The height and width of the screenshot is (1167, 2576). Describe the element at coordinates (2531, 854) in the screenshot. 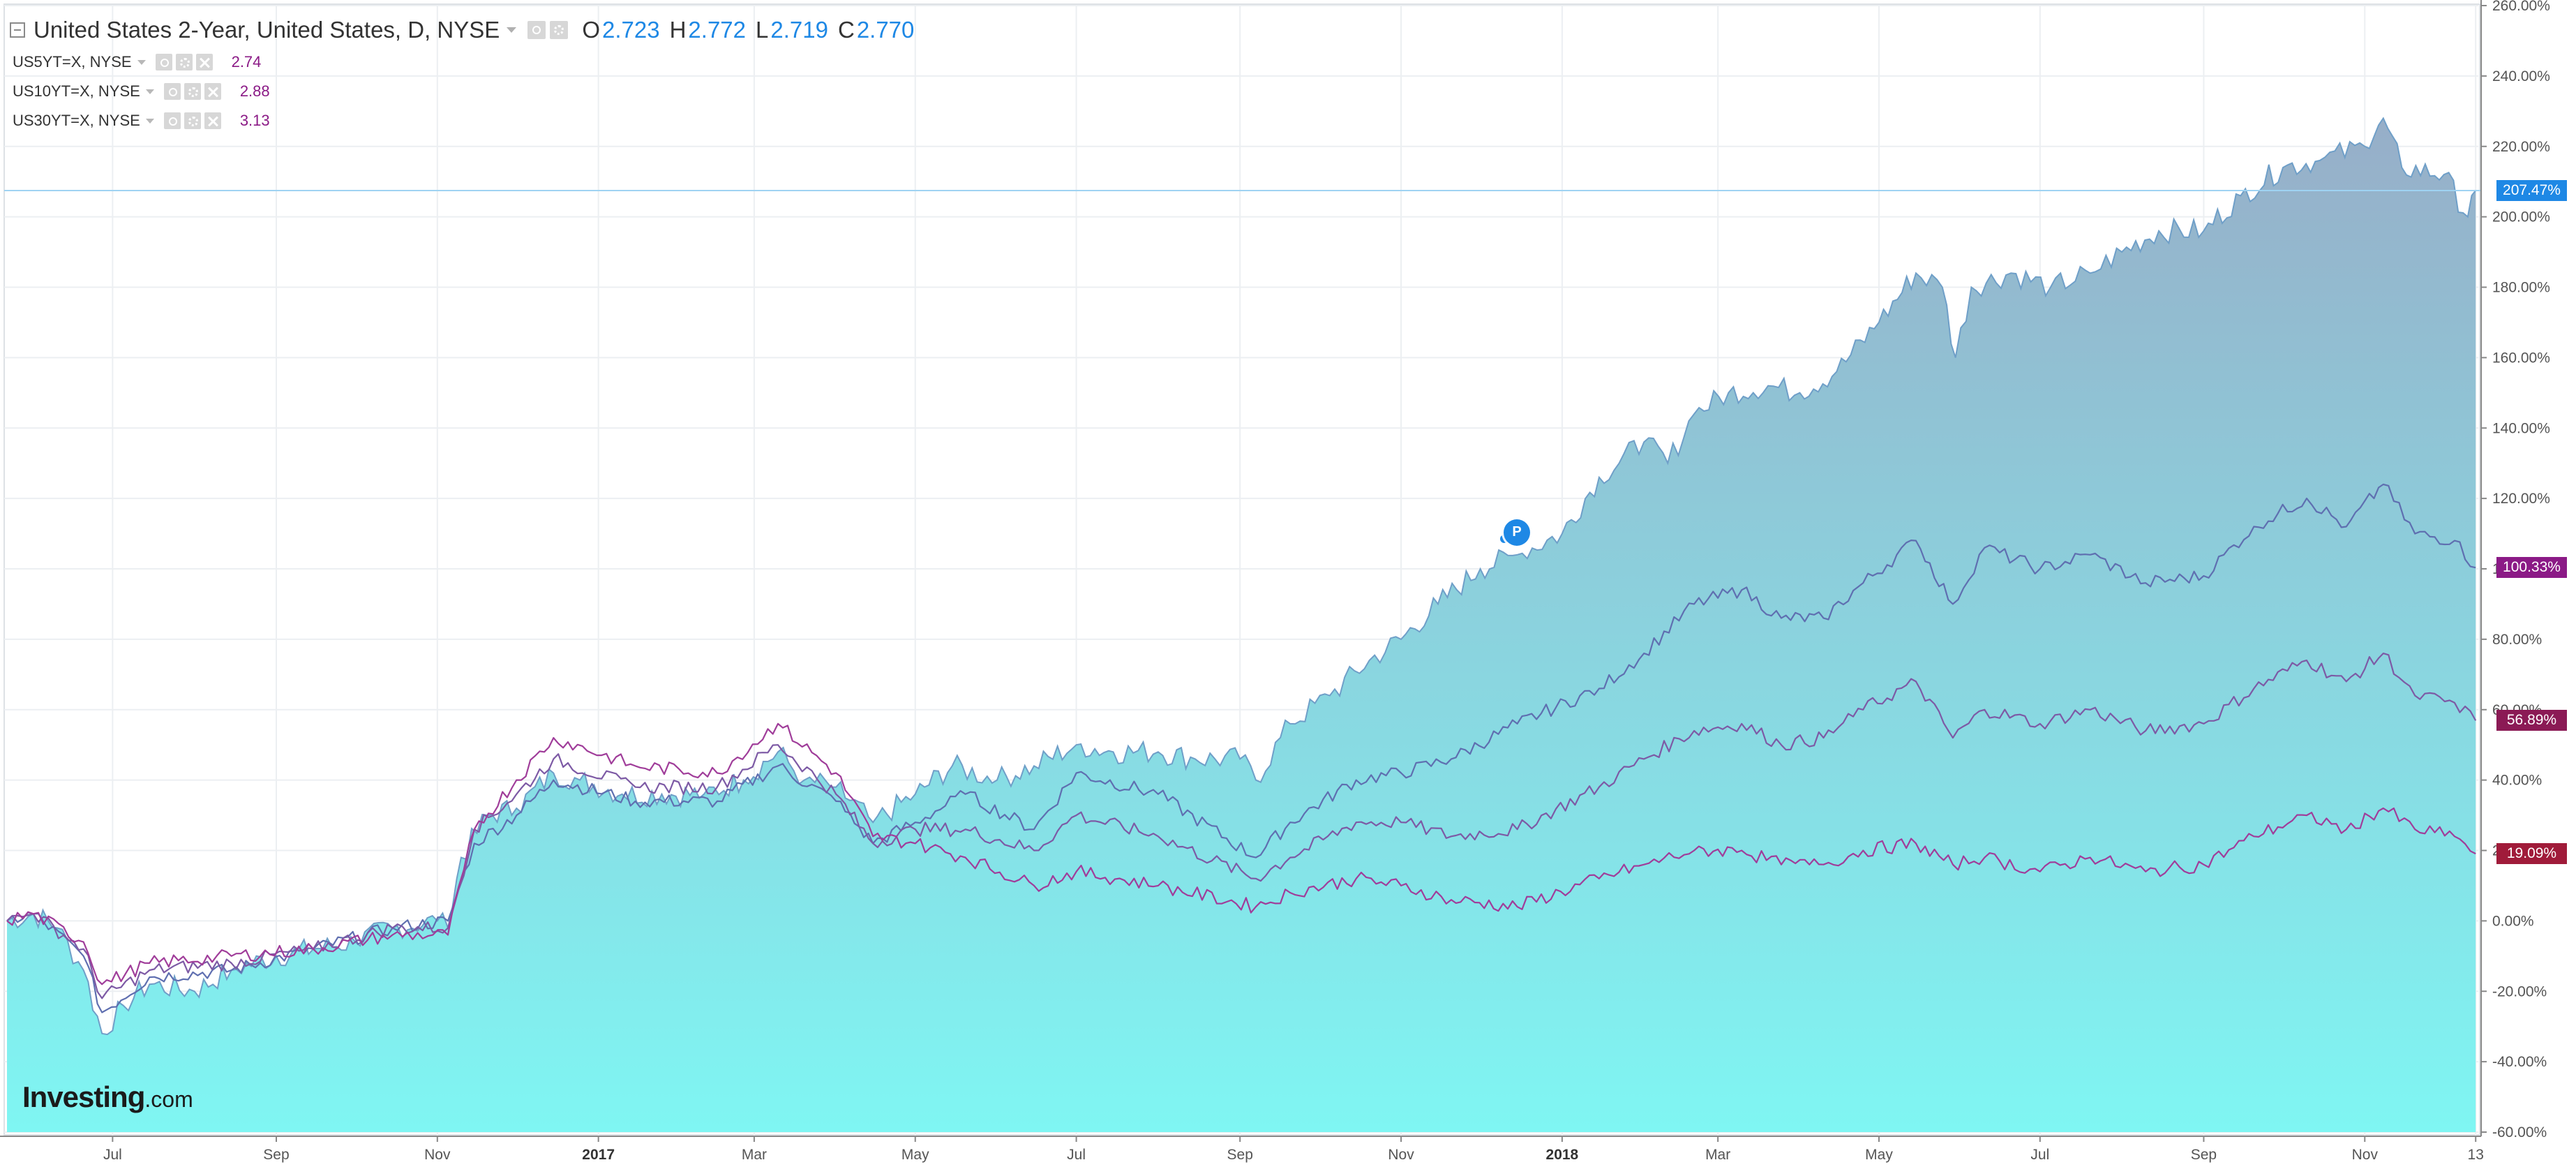

I see `last-value-badge-us30y: 19.09%` at that location.